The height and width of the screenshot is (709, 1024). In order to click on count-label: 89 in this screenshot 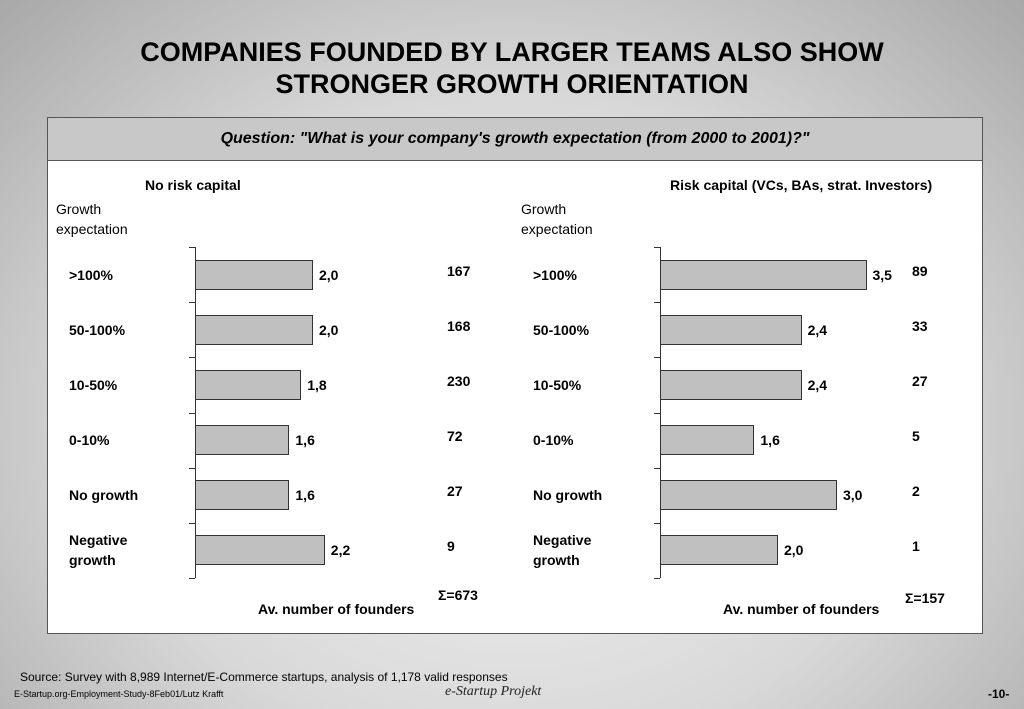, I will do `click(920, 270)`.